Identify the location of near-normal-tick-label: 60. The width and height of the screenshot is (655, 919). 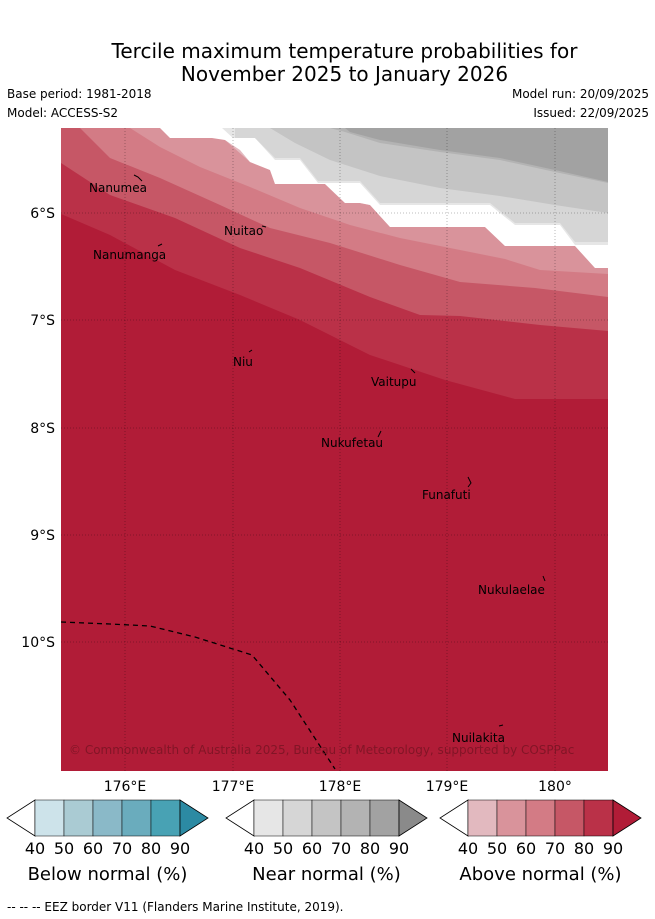
(312, 848).